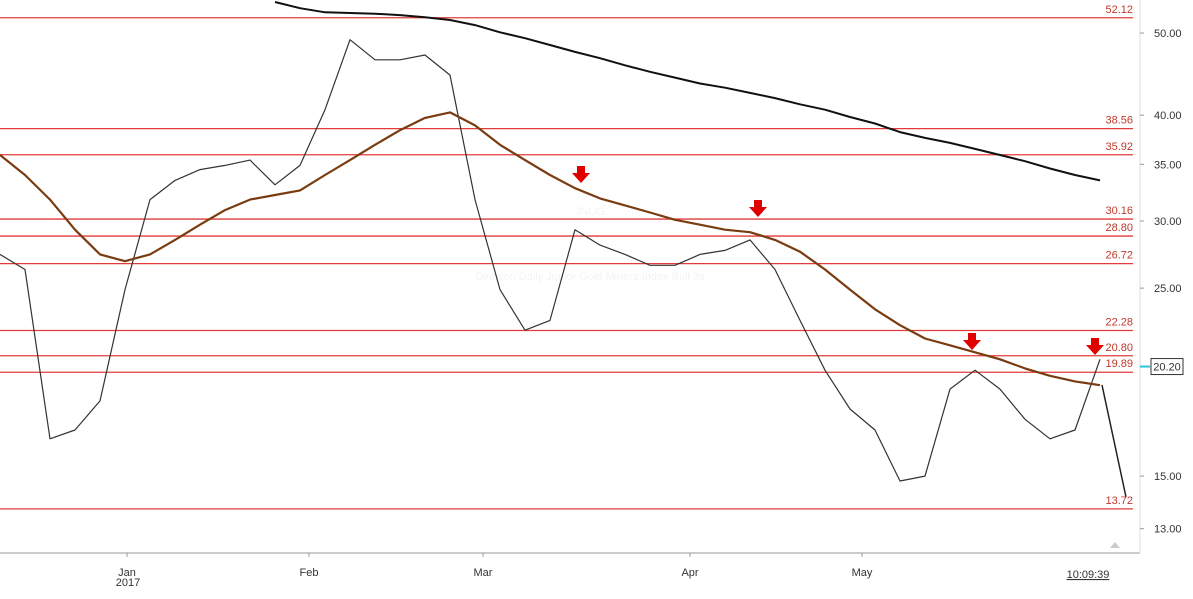 This screenshot has width=1193, height=599. Describe the element at coordinates (1168, 289) in the screenshot. I see `y-tick-label: 25.00` at that location.